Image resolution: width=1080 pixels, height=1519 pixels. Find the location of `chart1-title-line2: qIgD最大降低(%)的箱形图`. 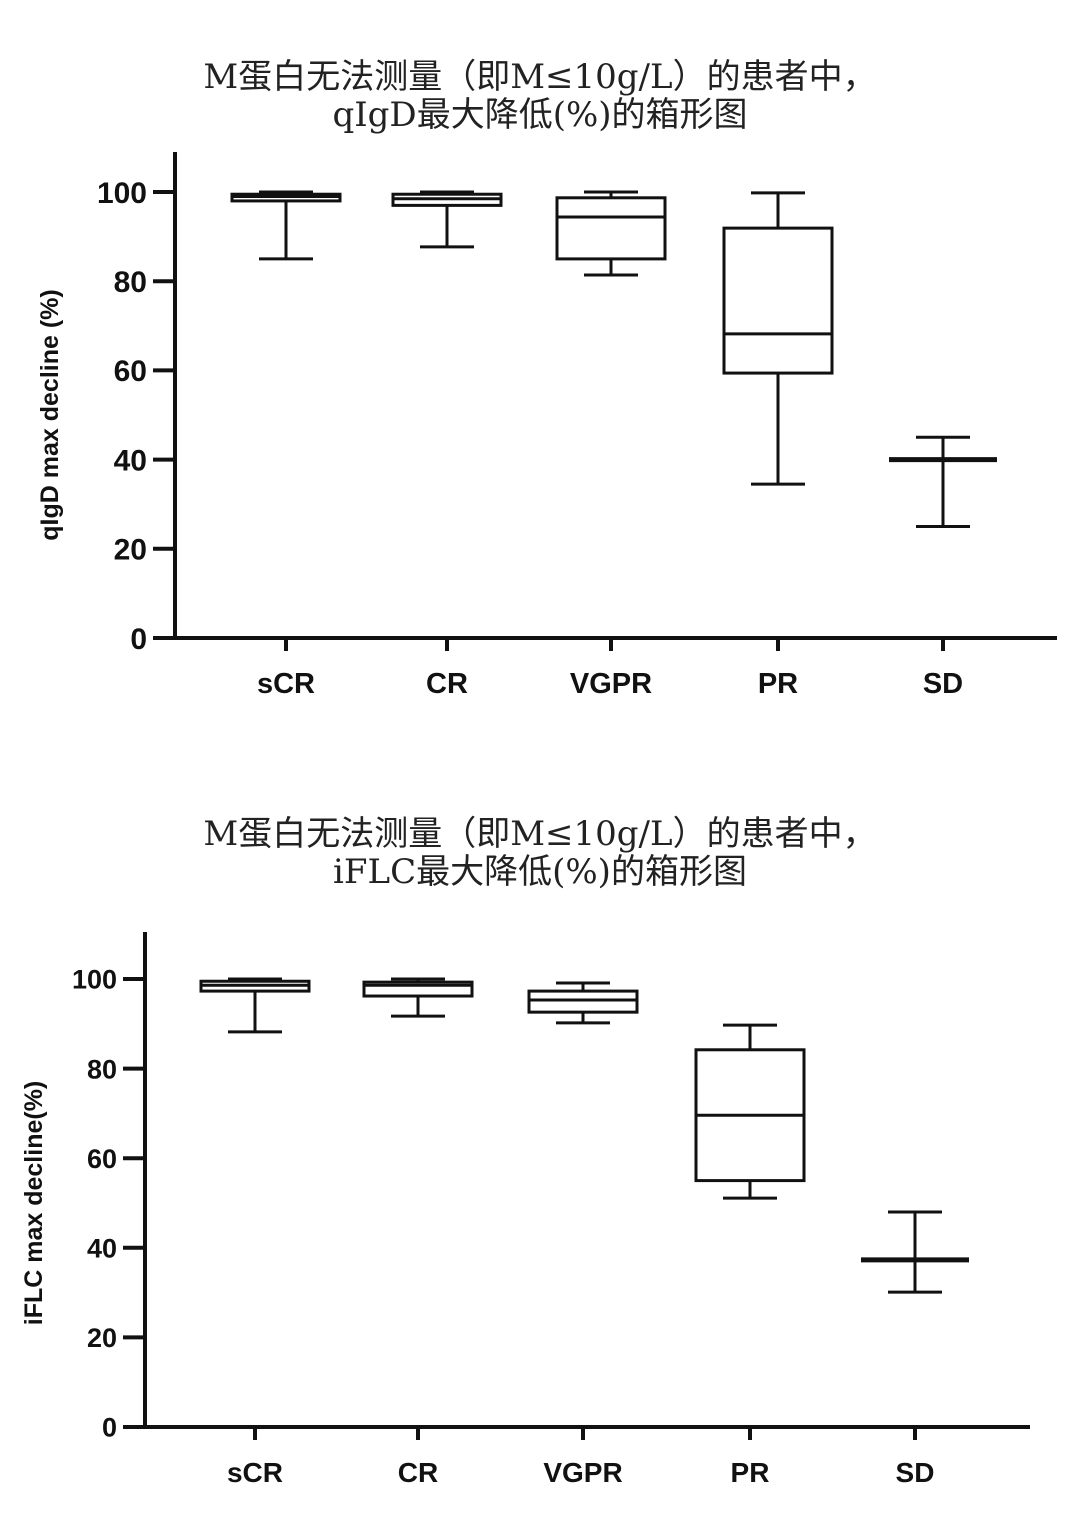

chart1-title-line2: qIgD最大降低(%)的箱形图 is located at coordinates (540, 115).